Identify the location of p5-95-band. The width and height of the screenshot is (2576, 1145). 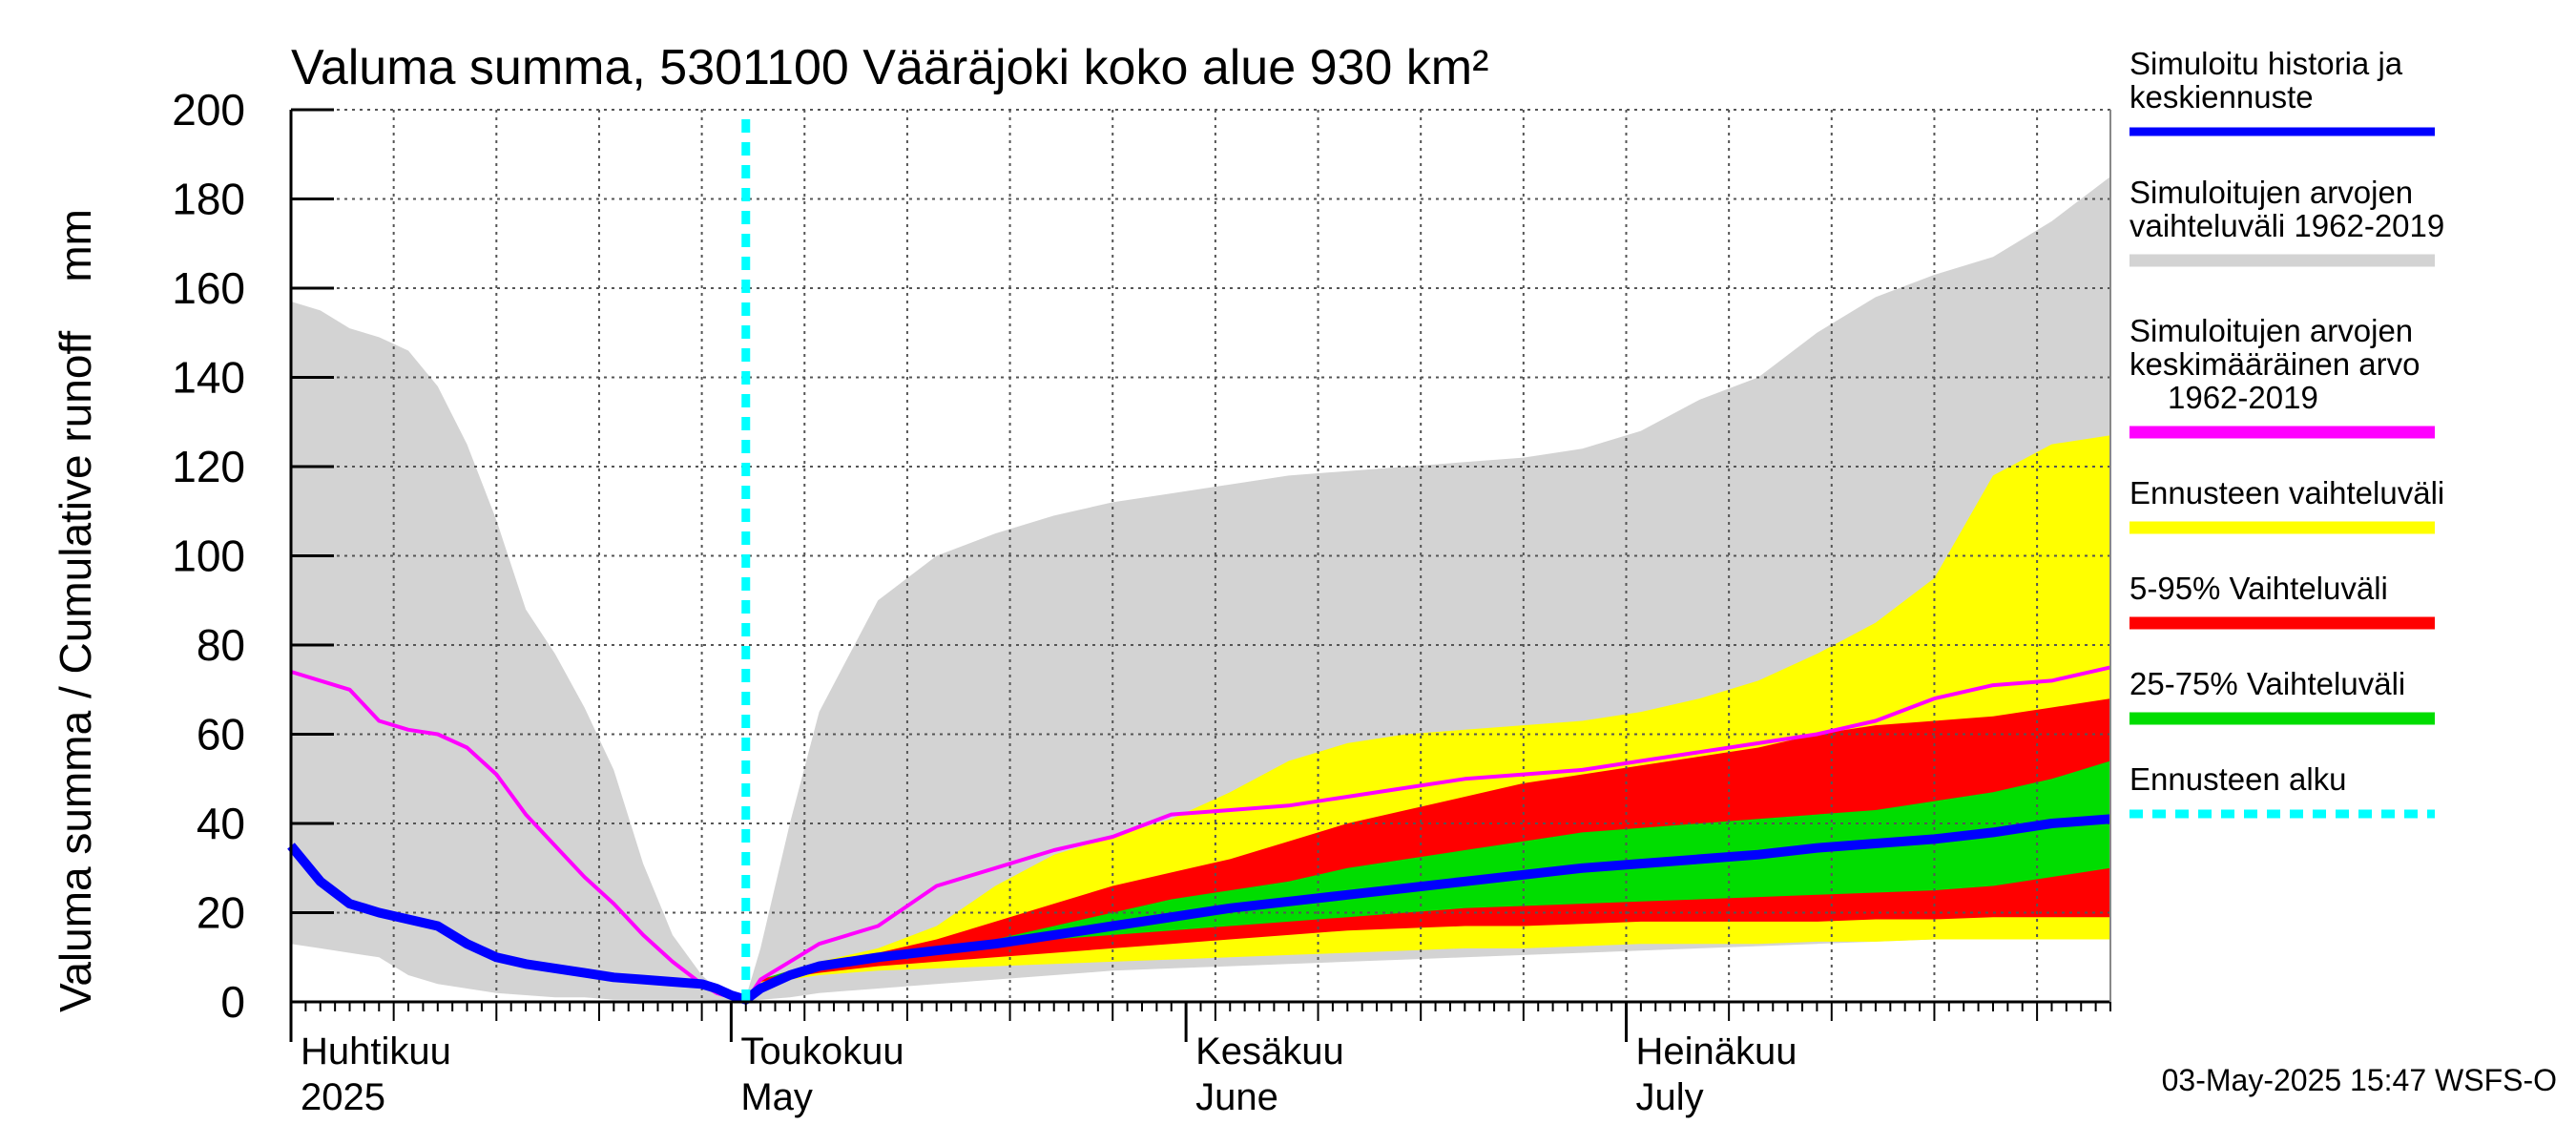
(1435, 840).